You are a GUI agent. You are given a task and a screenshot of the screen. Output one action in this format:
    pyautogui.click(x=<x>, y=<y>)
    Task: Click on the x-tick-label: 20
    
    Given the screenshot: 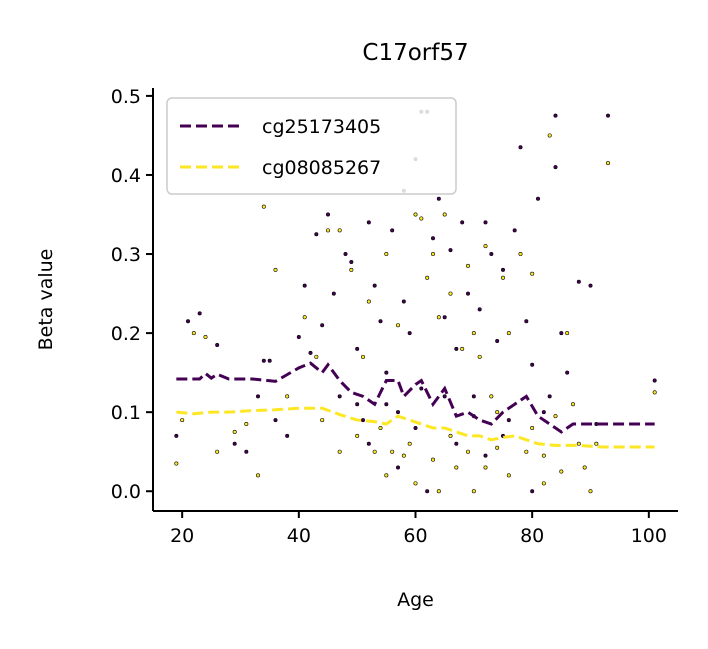 What is the action you would take?
    pyautogui.click(x=182, y=536)
    